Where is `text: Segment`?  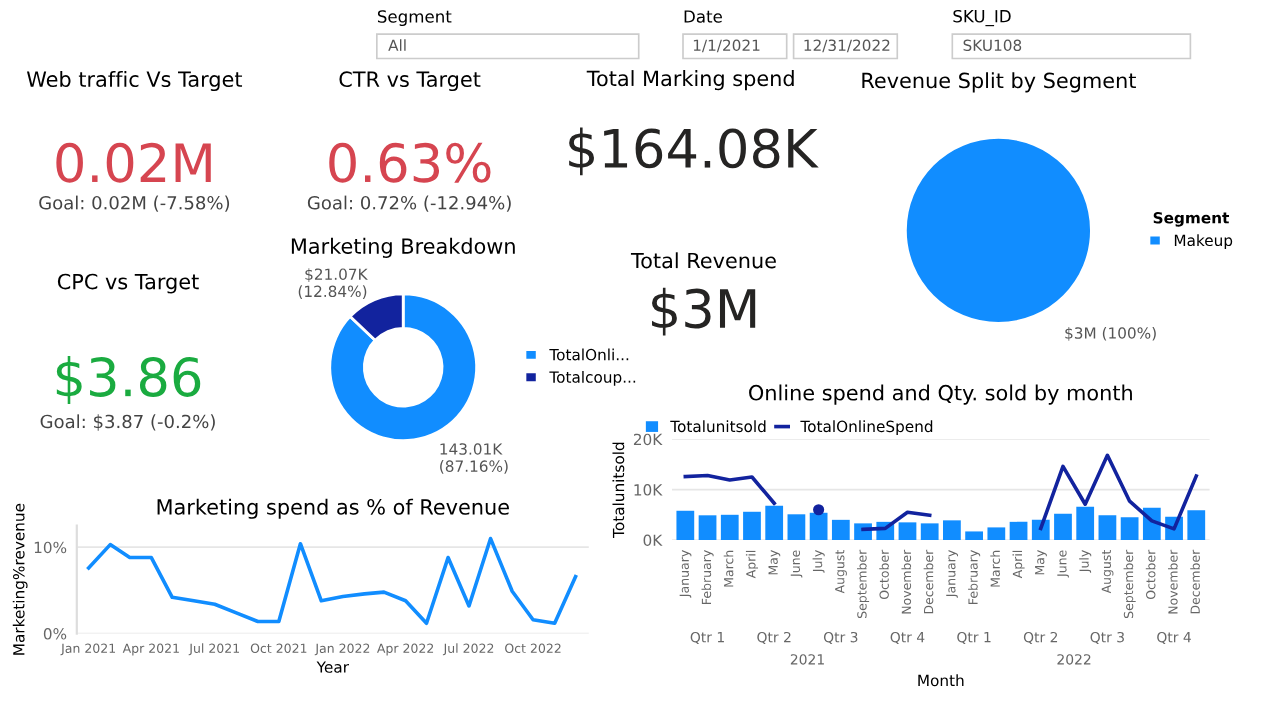 text: Segment is located at coordinates (414, 18).